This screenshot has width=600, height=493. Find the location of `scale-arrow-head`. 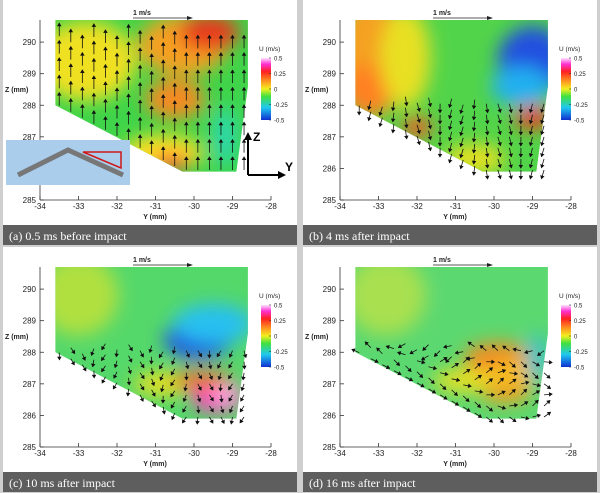

scale-arrow-head is located at coordinates (190, 265).